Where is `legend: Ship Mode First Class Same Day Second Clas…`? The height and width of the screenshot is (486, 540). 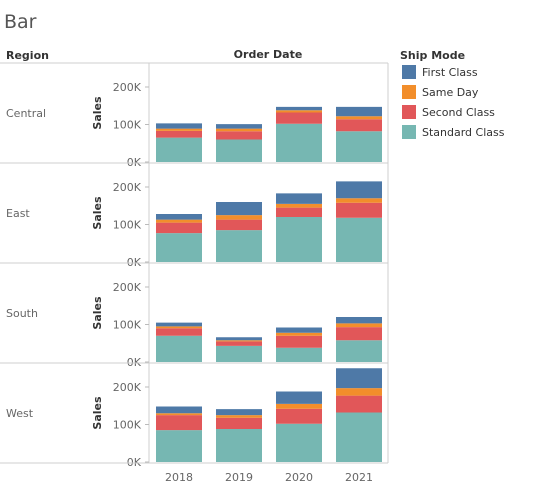 legend: Ship Mode First Class Same Day Second Clas… is located at coordinates (452, 94).